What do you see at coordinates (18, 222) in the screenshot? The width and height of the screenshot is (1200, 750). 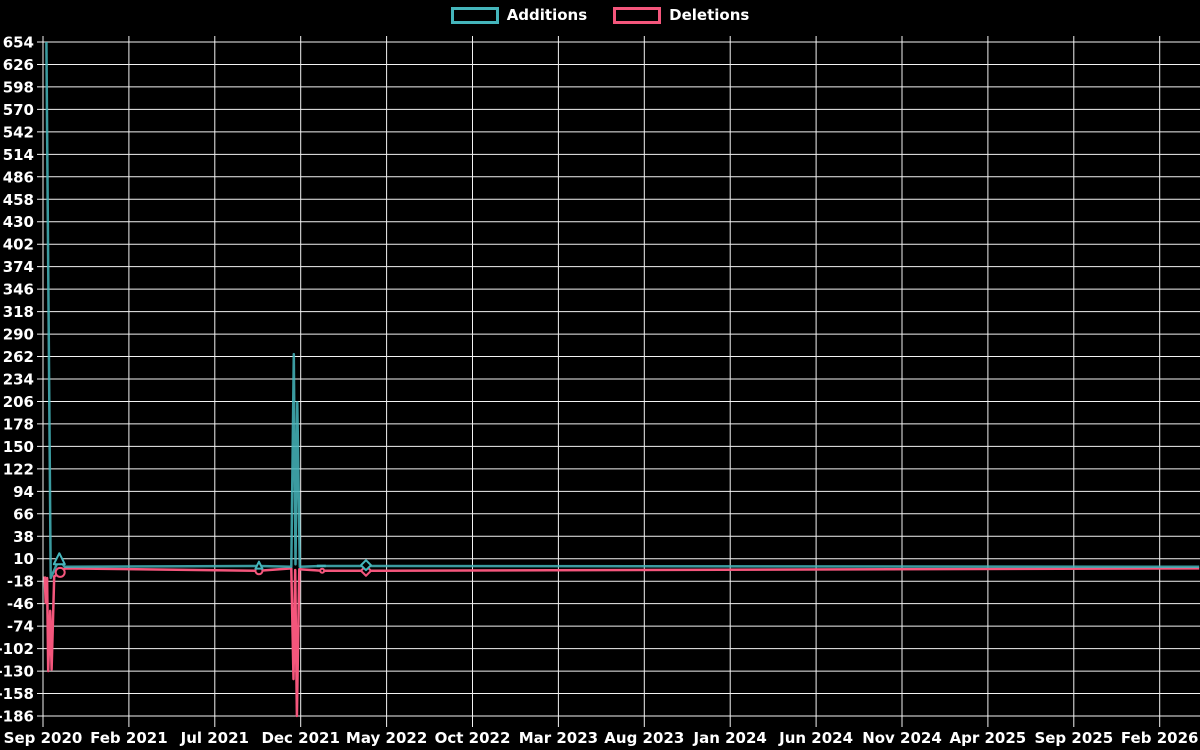 I see `y-tick-label: 430` at bounding box center [18, 222].